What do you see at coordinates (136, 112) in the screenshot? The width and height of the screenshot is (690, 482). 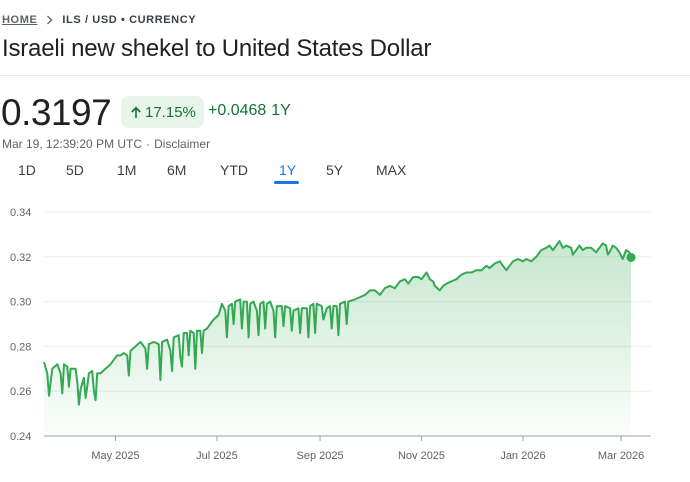 I see `arrow-up-icon` at bounding box center [136, 112].